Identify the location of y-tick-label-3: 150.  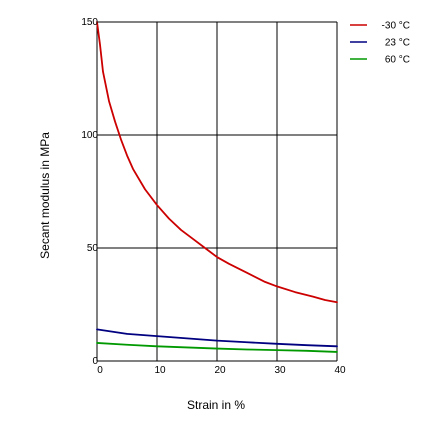
(89, 22).